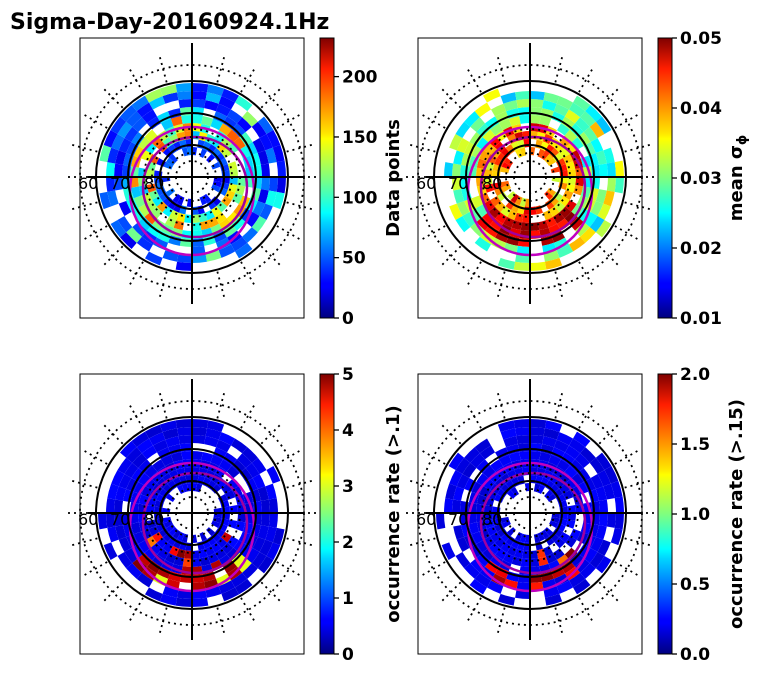  I want to click on heatmap-mean-sigma, so click(534, 179).